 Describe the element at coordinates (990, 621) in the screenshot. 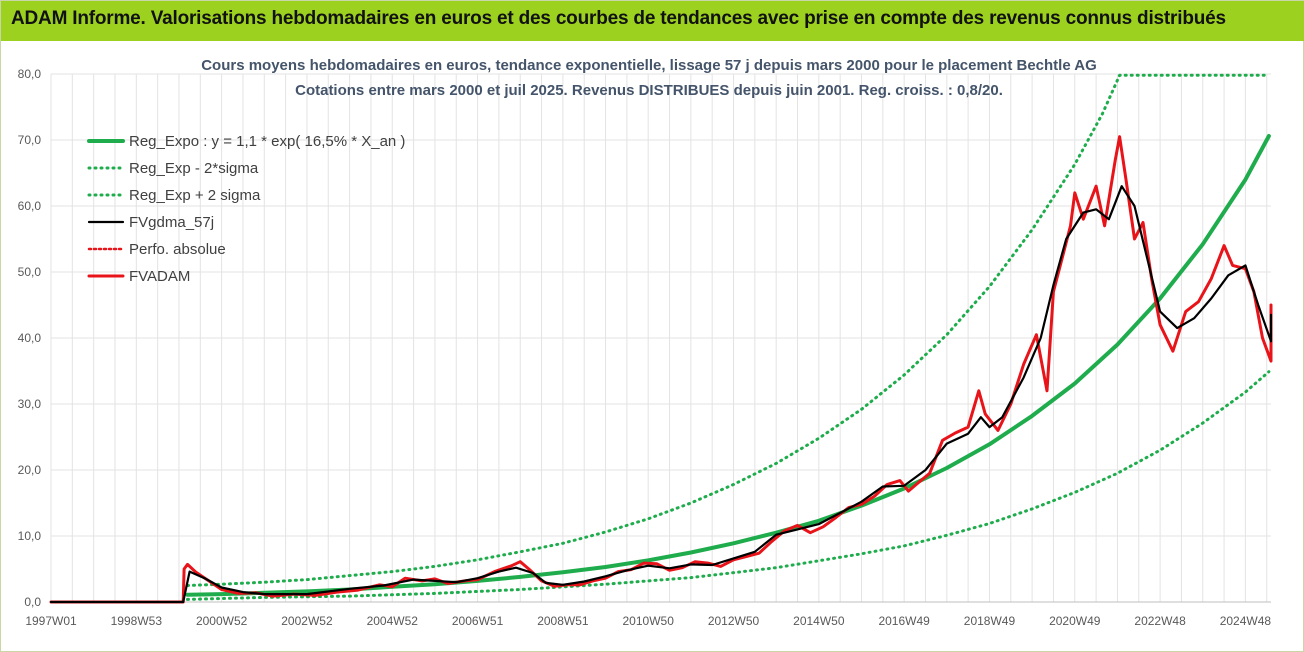

I see `x-tick-label: 2018W49` at that location.